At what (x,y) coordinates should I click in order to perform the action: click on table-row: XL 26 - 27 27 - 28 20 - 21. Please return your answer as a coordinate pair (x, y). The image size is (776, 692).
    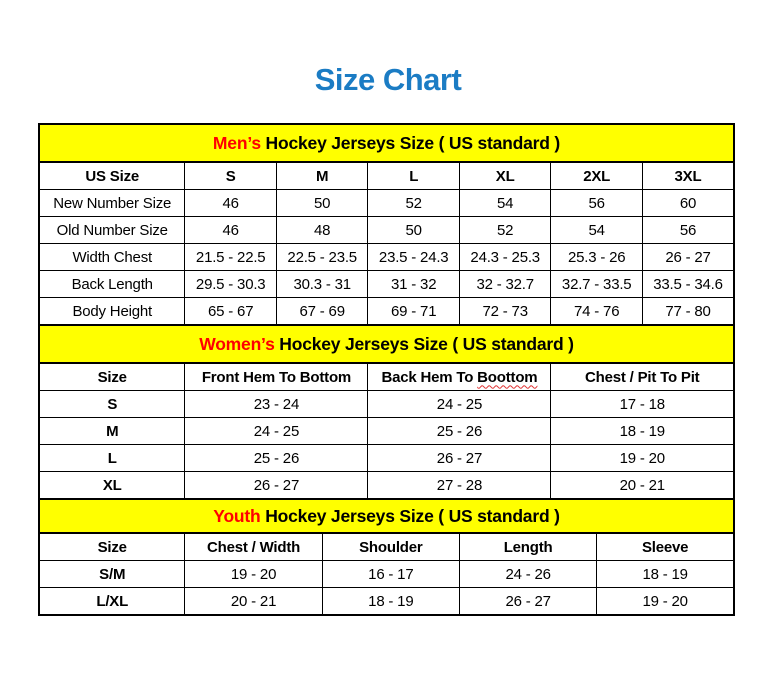
    Looking at the image, I should click on (386, 485).